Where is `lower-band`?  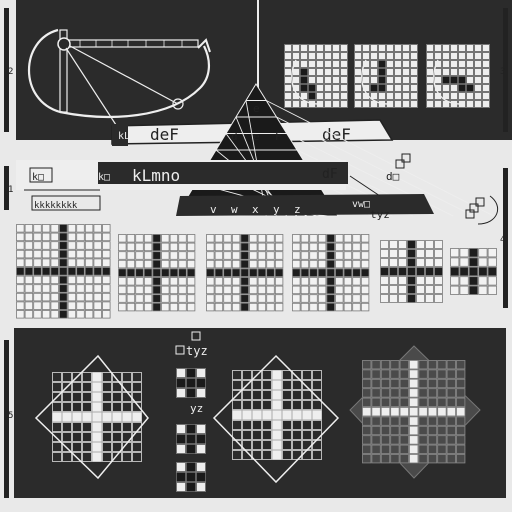 lower-band is located at coordinates (305, 205).